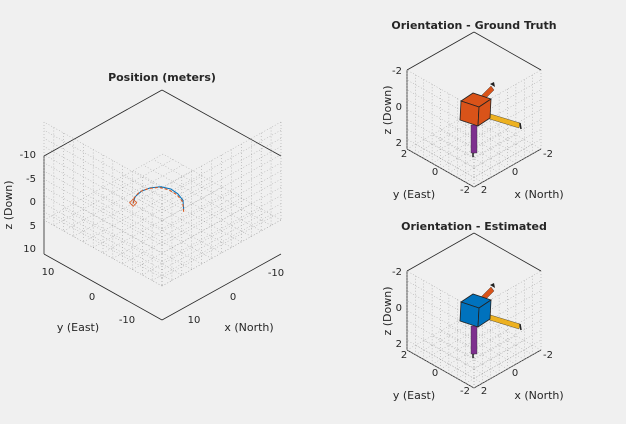 The height and width of the screenshot is (424, 626). What do you see at coordinates (276, 273) in the screenshot?
I see `x-tick-label: -10` at bounding box center [276, 273].